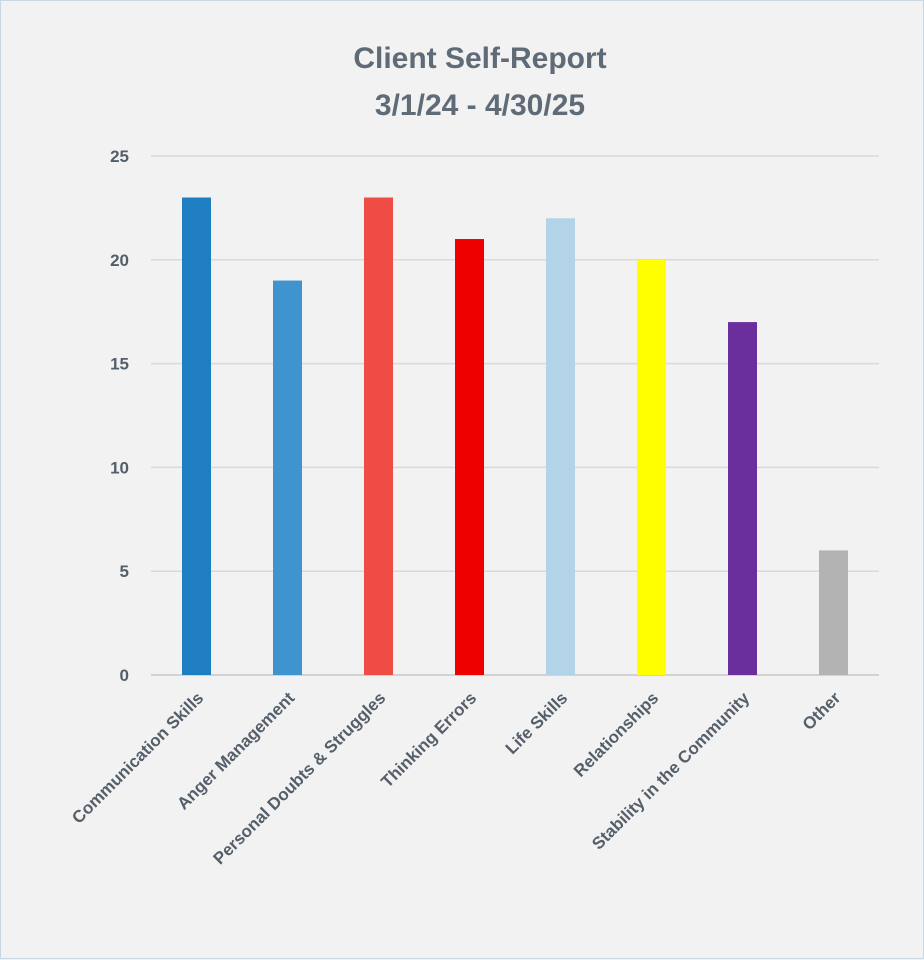 This screenshot has width=924, height=960. Describe the element at coordinates (119, 364) in the screenshot. I see `y-tick-label: 15` at that location.